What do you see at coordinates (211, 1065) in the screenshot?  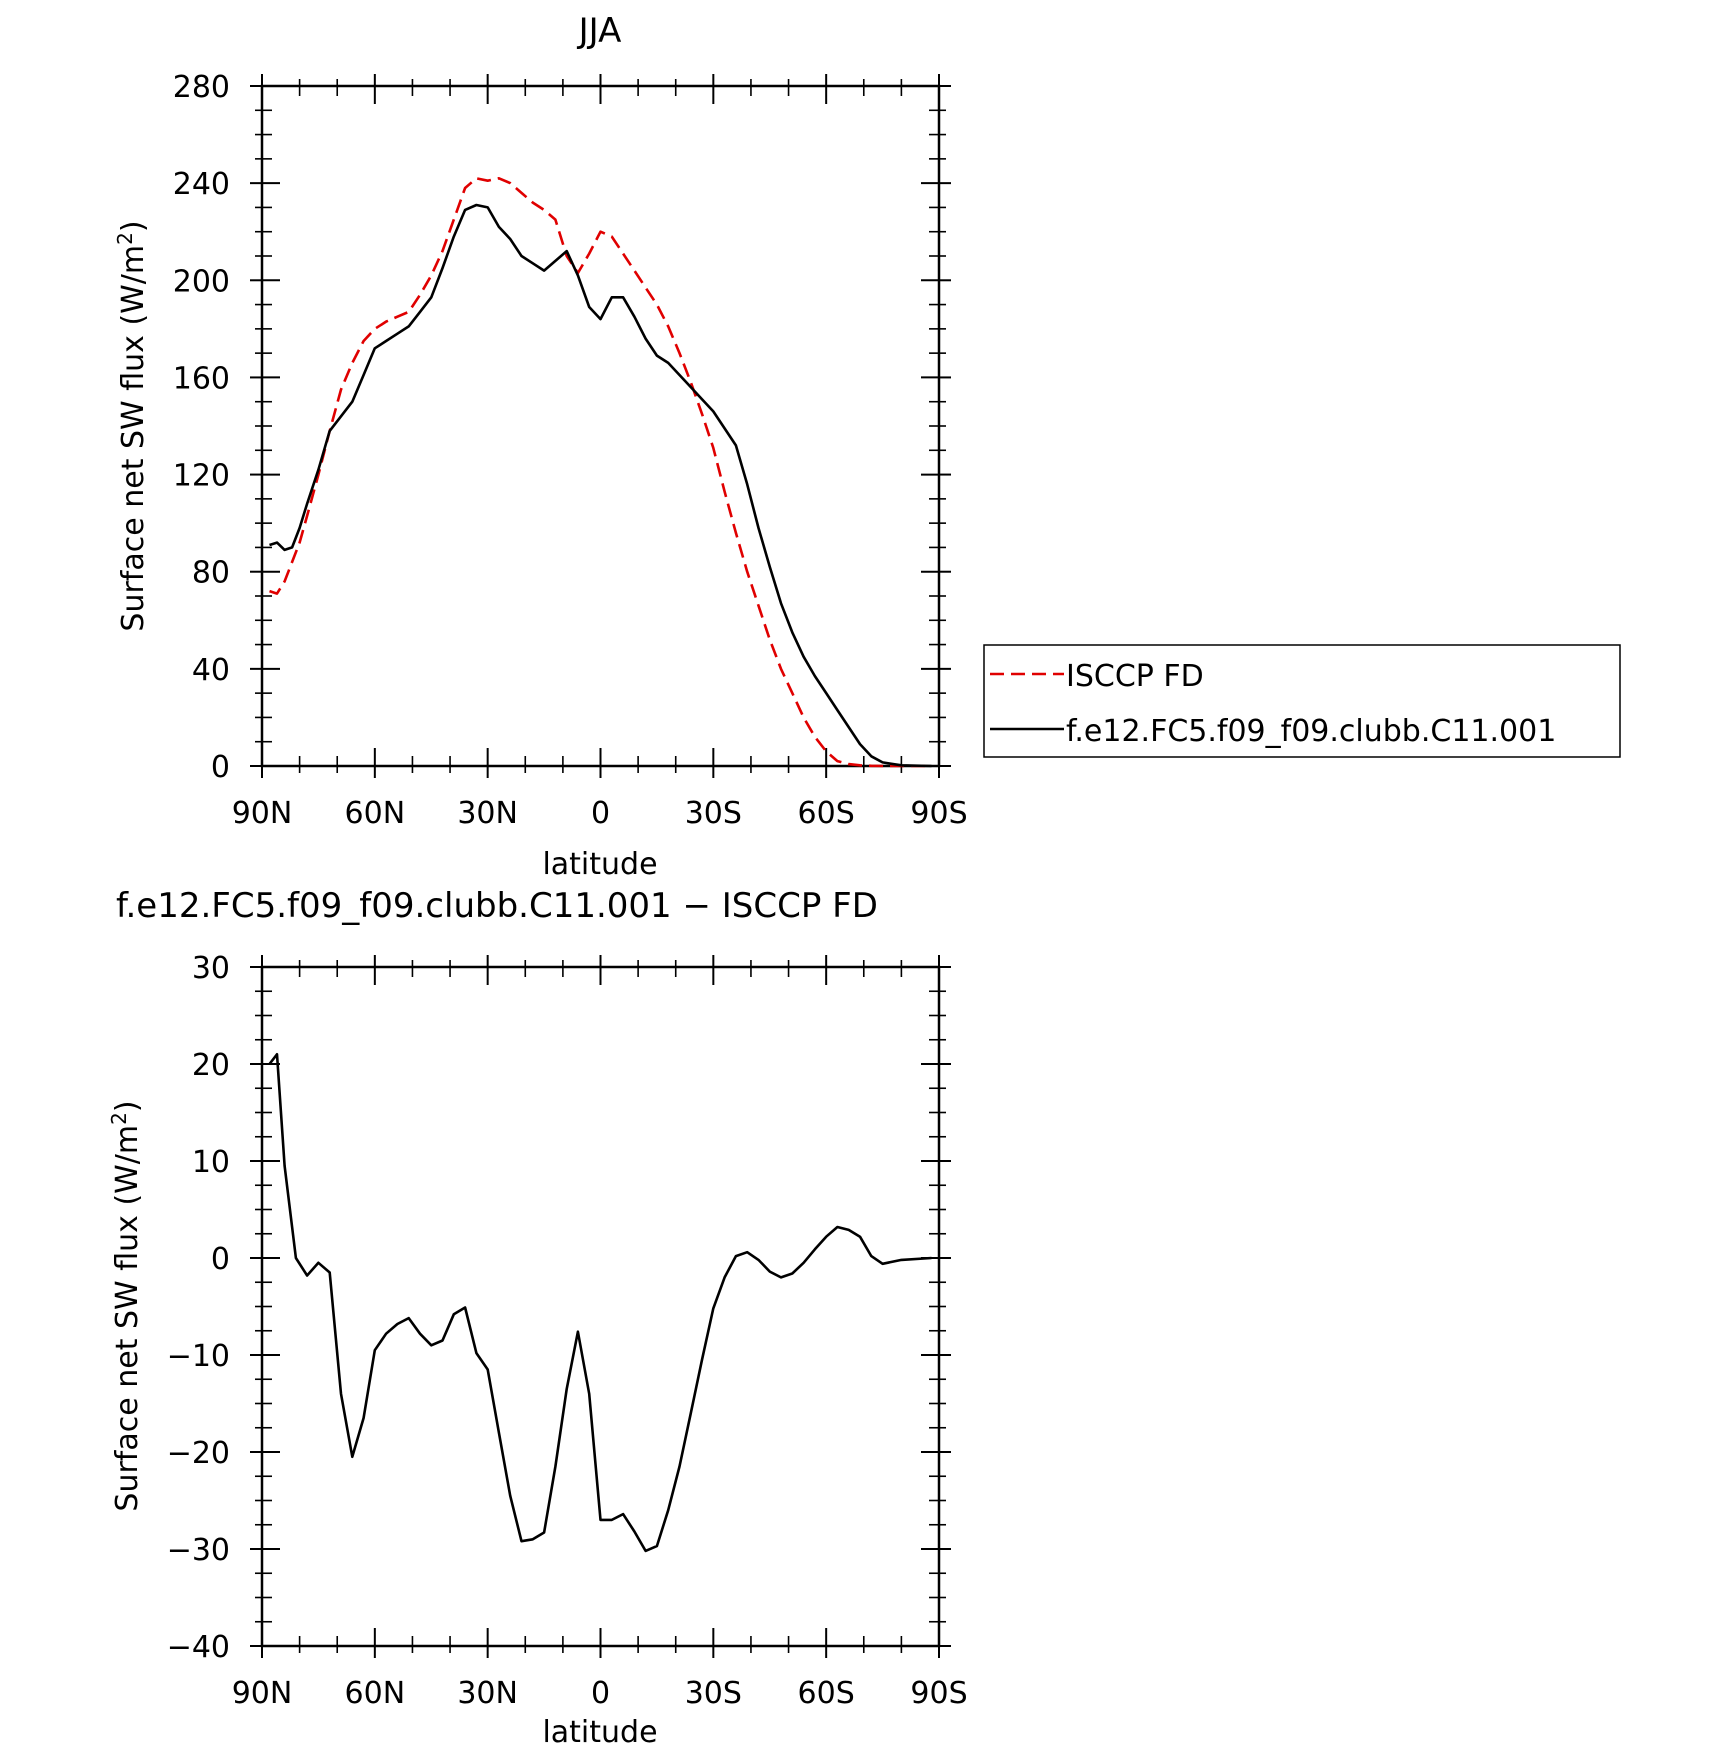 I see `bottom-y-tick-label: 20` at bounding box center [211, 1065].